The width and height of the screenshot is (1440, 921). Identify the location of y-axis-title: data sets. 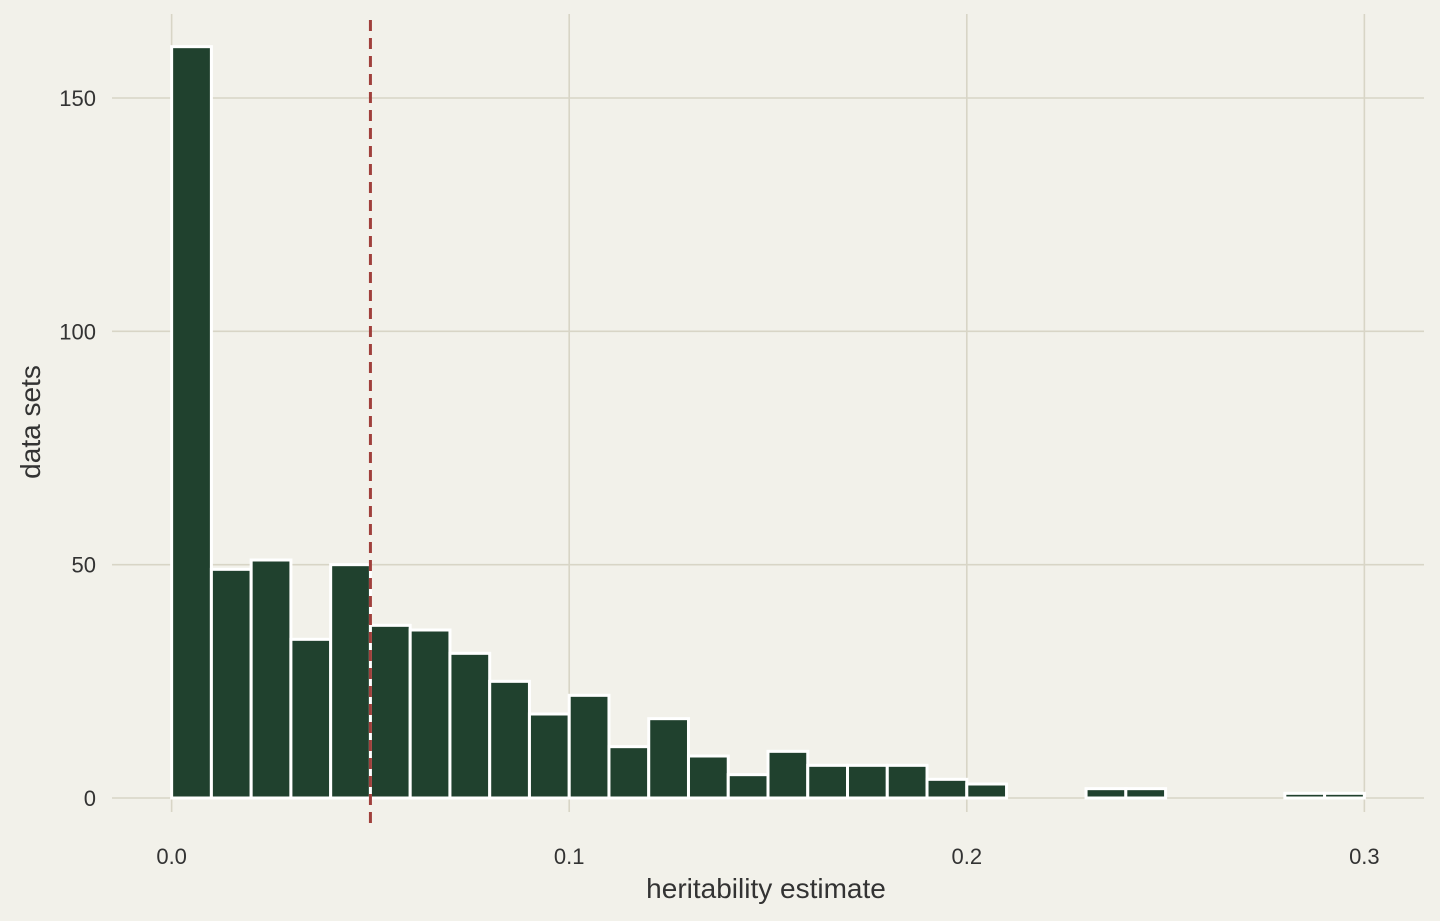
(30, 422).